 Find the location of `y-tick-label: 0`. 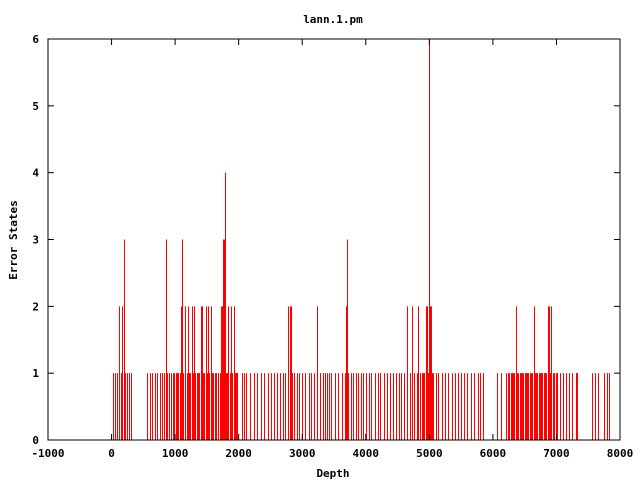

y-tick-label: 0 is located at coordinates (35, 440).